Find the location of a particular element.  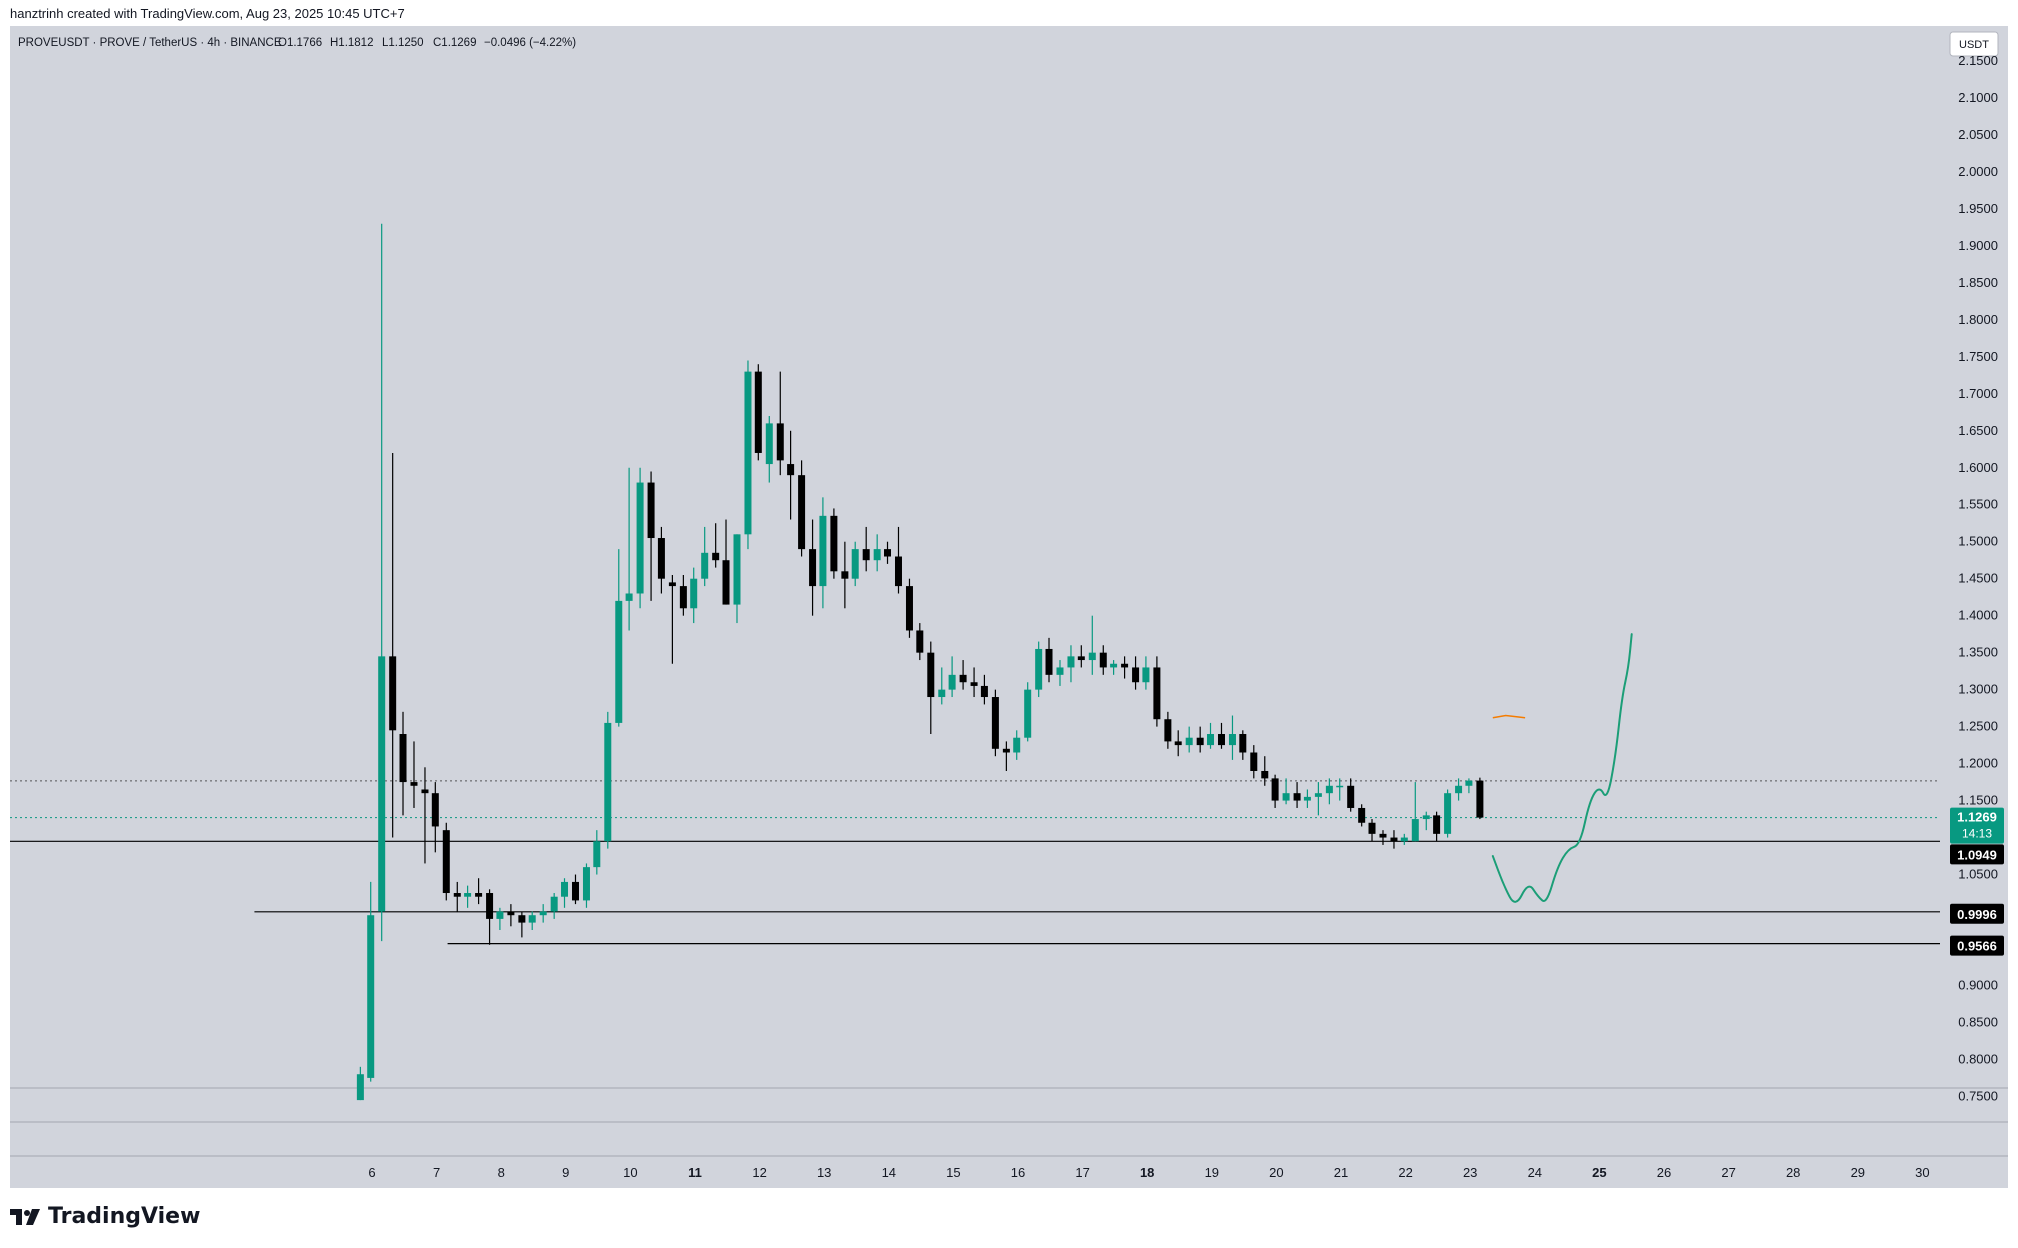

x-tick-label: 13 is located at coordinates (824, 1172).